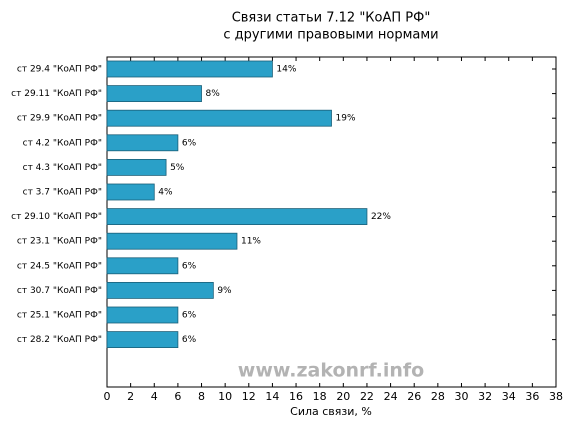  What do you see at coordinates (62, 168) in the screenshot?
I see `y-tick-label: ст 4.3 "КоАП РФ"` at bounding box center [62, 168].